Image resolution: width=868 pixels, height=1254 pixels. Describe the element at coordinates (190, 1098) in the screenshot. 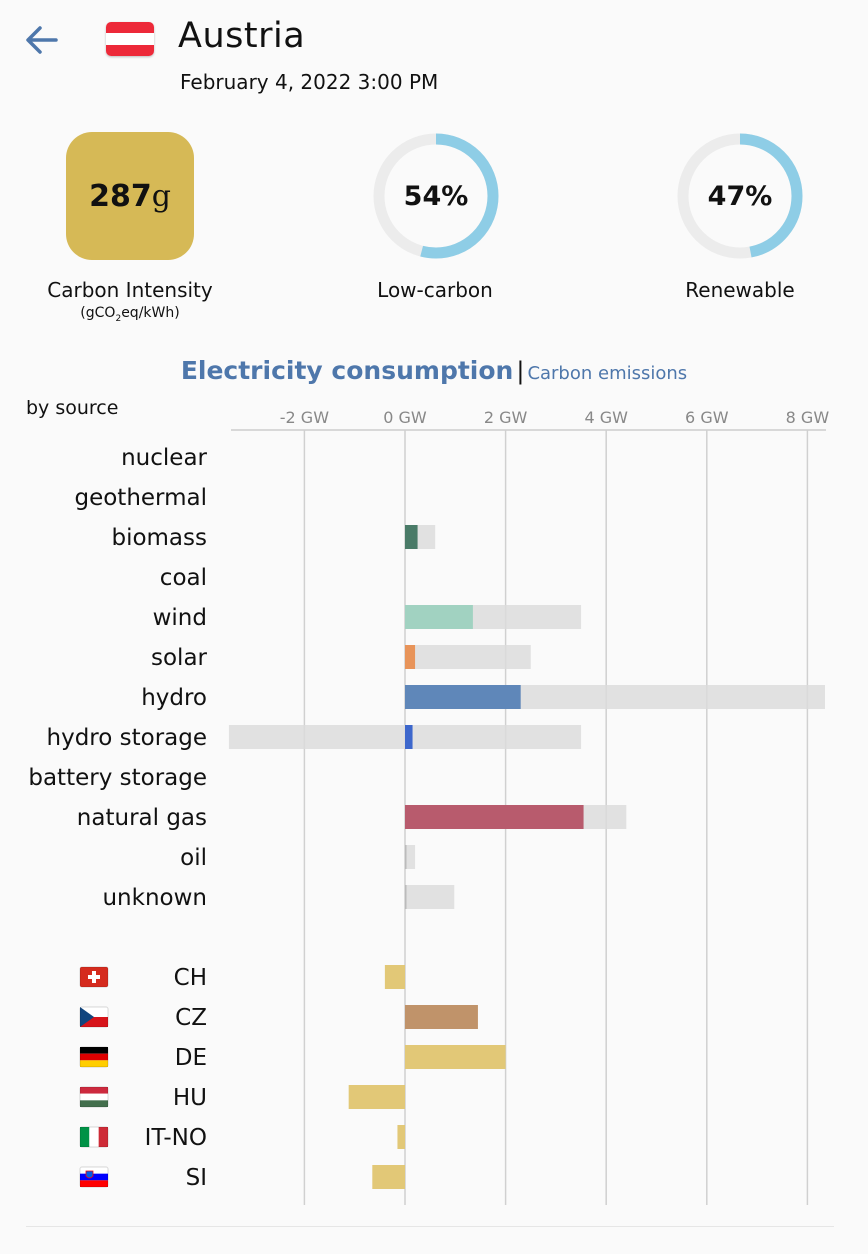

I see `exchange-zone-label: HU` at that location.